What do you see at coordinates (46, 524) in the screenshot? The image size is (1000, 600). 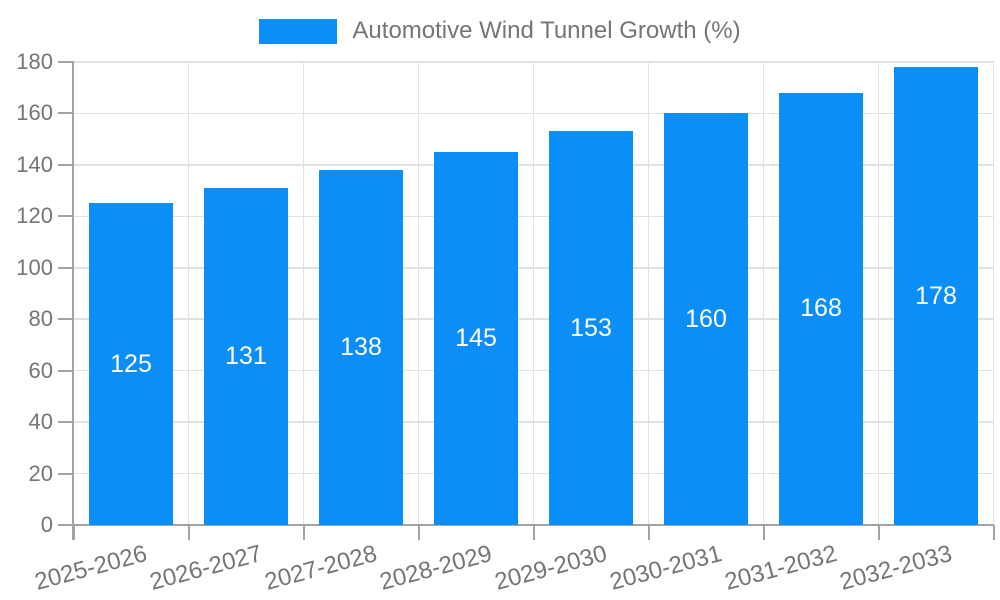 I see `y-tick-label: 0` at bounding box center [46, 524].